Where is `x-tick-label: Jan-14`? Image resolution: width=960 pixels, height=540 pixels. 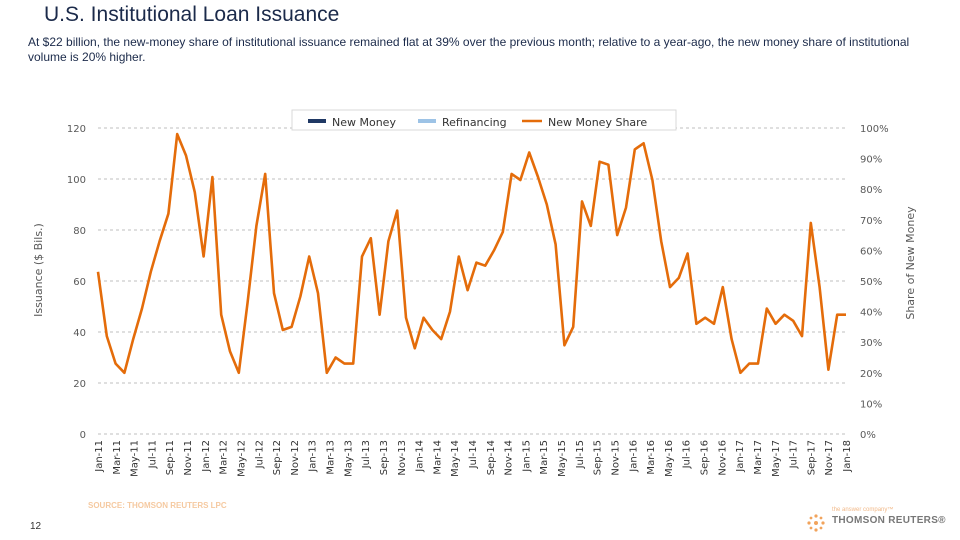
x-tick-label: Jan-14 is located at coordinates (420, 456).